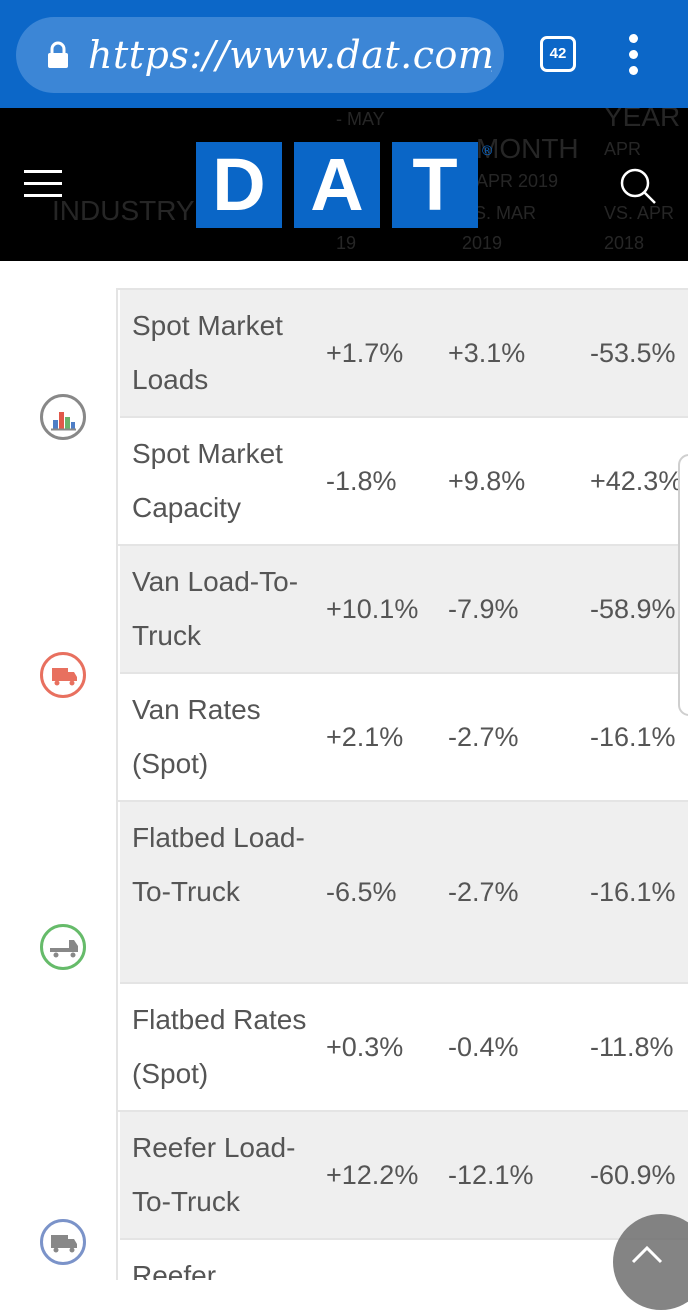 This screenshot has height=1315, width=688. What do you see at coordinates (624, 243) in the screenshot?
I see `ghost-header-text: 2018` at bounding box center [624, 243].